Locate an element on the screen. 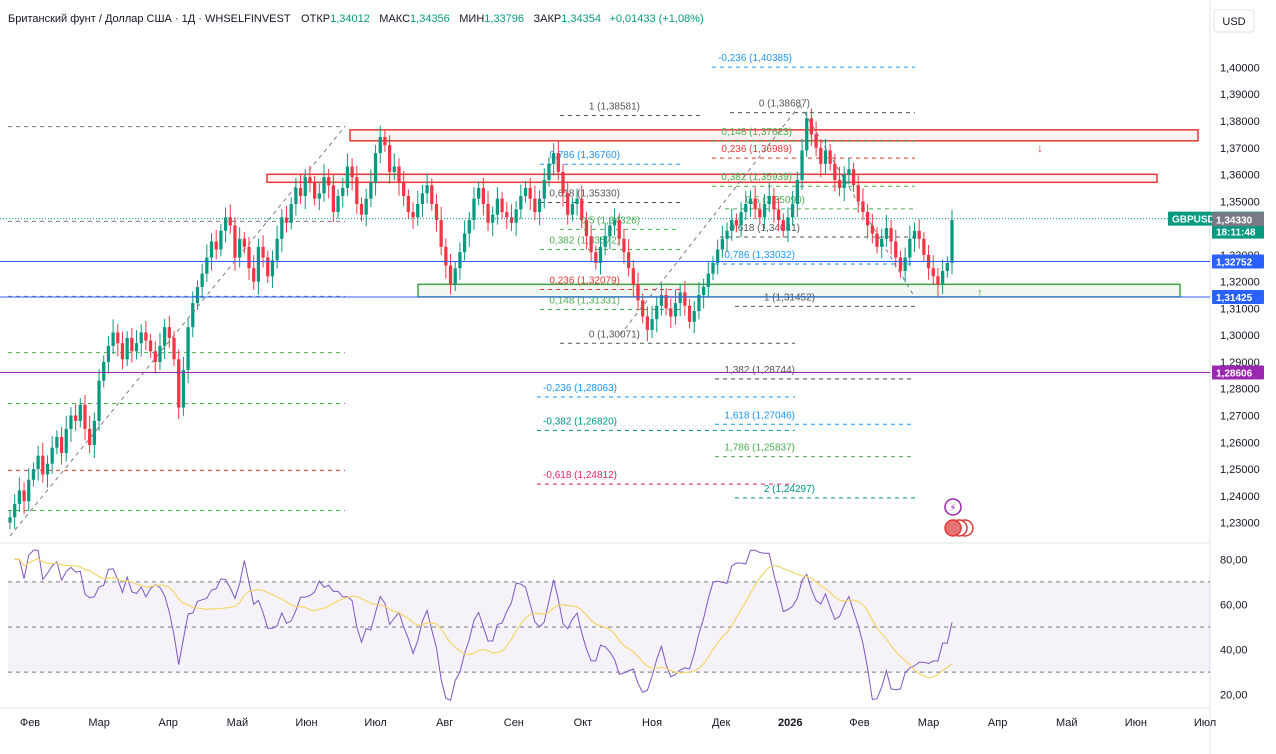 This screenshot has height=754, width=1276. price-tag-label: 1,34330 is located at coordinates (1234, 220).